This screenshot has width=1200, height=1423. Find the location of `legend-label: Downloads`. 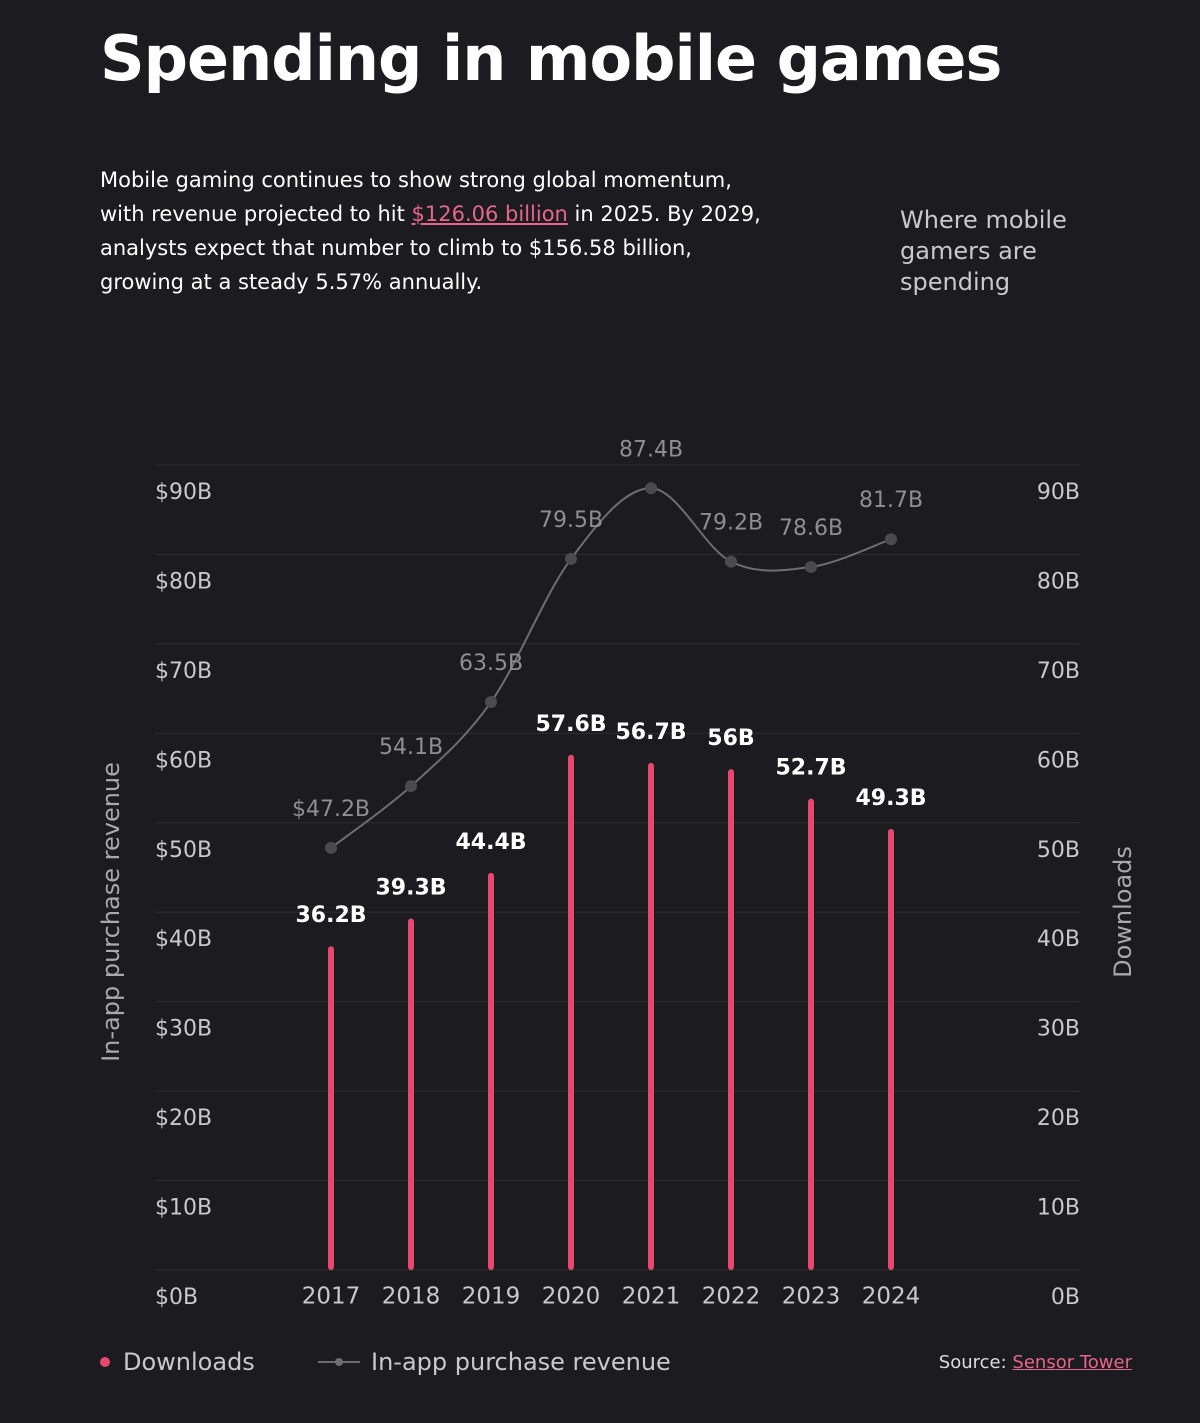

legend-label: Downloads is located at coordinates (189, 1362).